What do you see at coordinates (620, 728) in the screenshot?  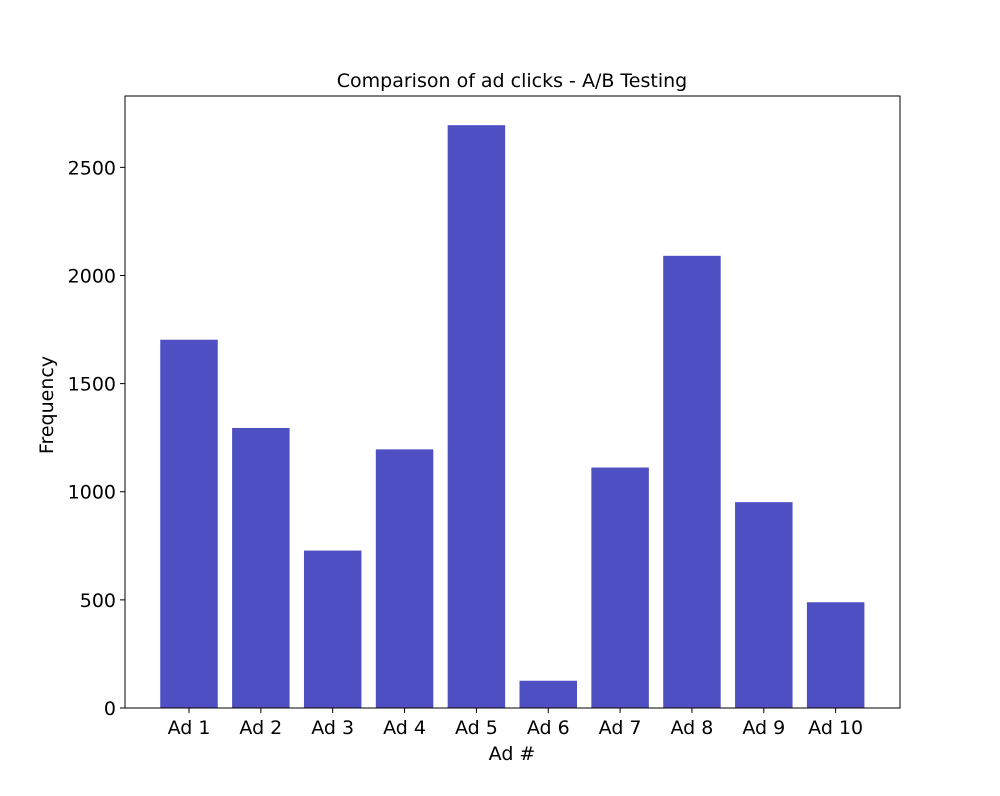 I see `x-tick-label: Ad 7` at bounding box center [620, 728].